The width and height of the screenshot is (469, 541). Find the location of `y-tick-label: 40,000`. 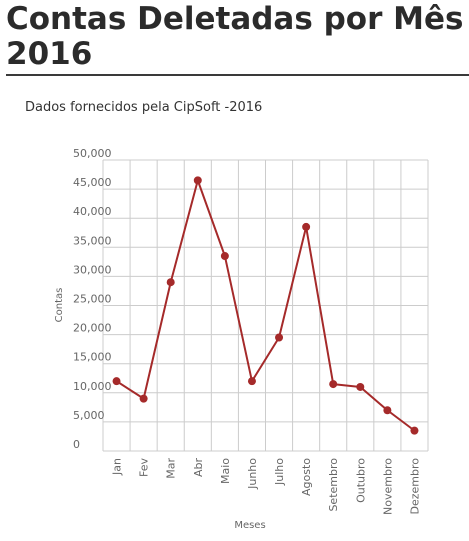

y-tick-label: 40,000 is located at coordinates (92, 211).